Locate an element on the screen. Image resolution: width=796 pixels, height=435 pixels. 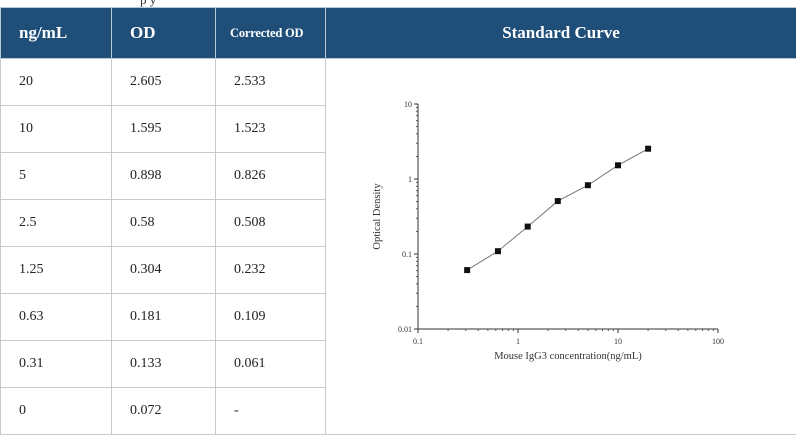
x-tick-label: 100 is located at coordinates (718, 341).